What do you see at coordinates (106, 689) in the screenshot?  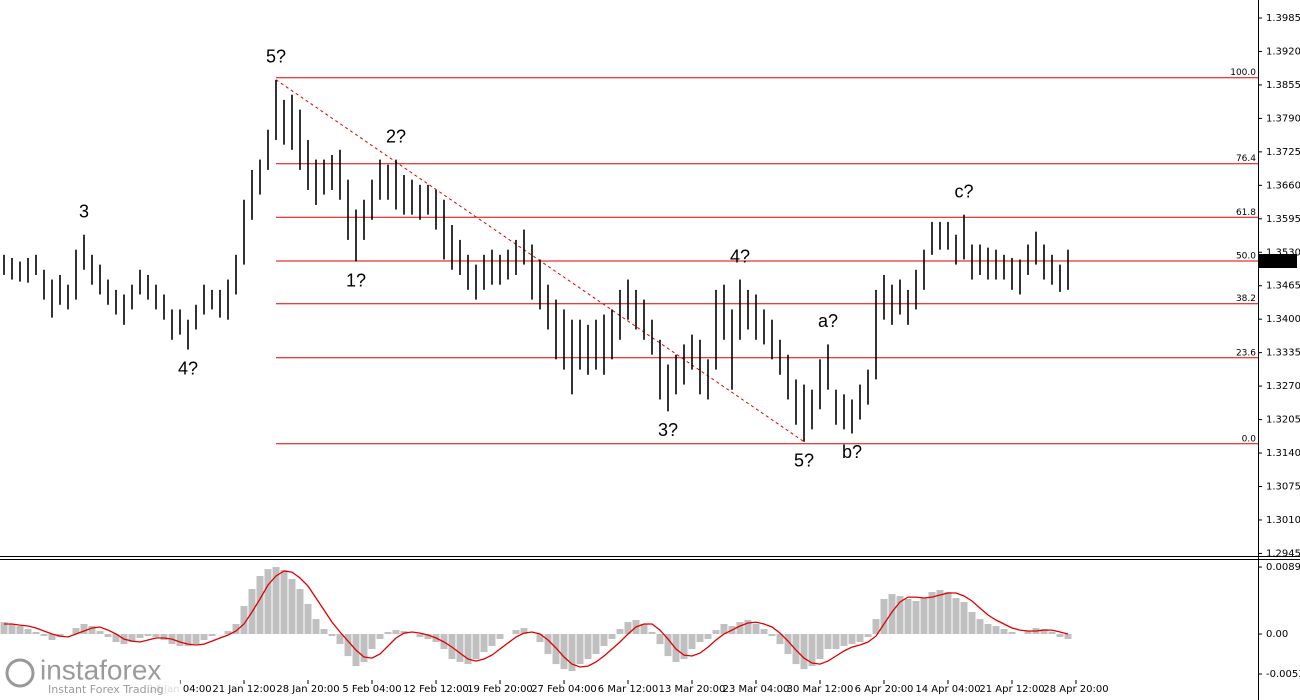 I see `logo-tagline: Instant Forex Trading` at bounding box center [106, 689].